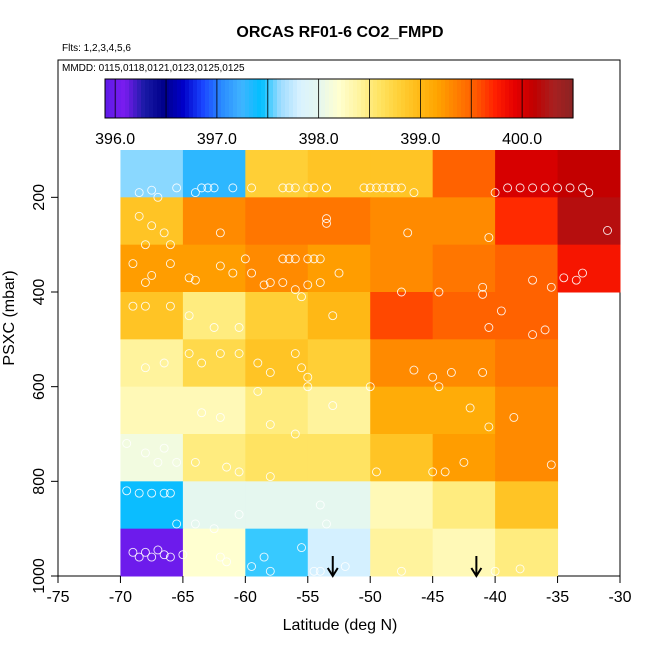 This screenshot has height=650, width=650. I want to click on arrow-head, so click(476, 572).